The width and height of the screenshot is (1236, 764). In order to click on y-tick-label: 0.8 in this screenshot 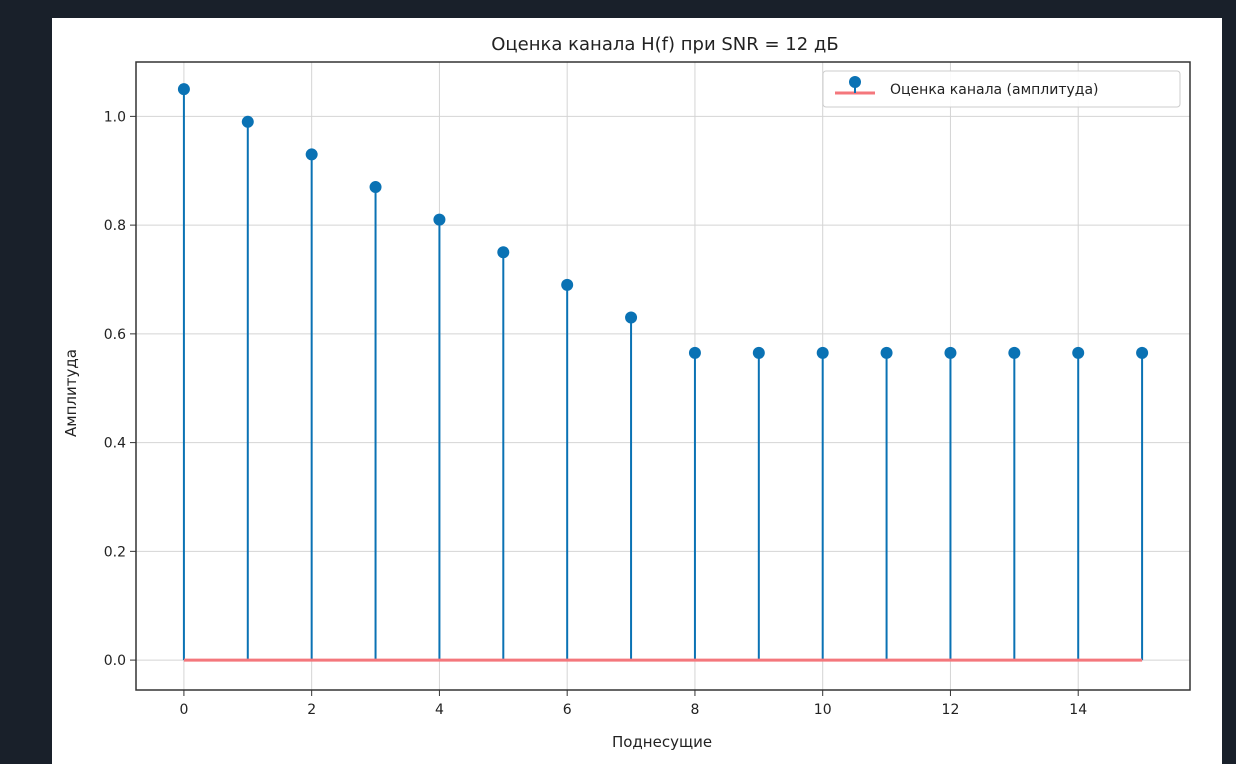, I will do `click(115, 226)`.